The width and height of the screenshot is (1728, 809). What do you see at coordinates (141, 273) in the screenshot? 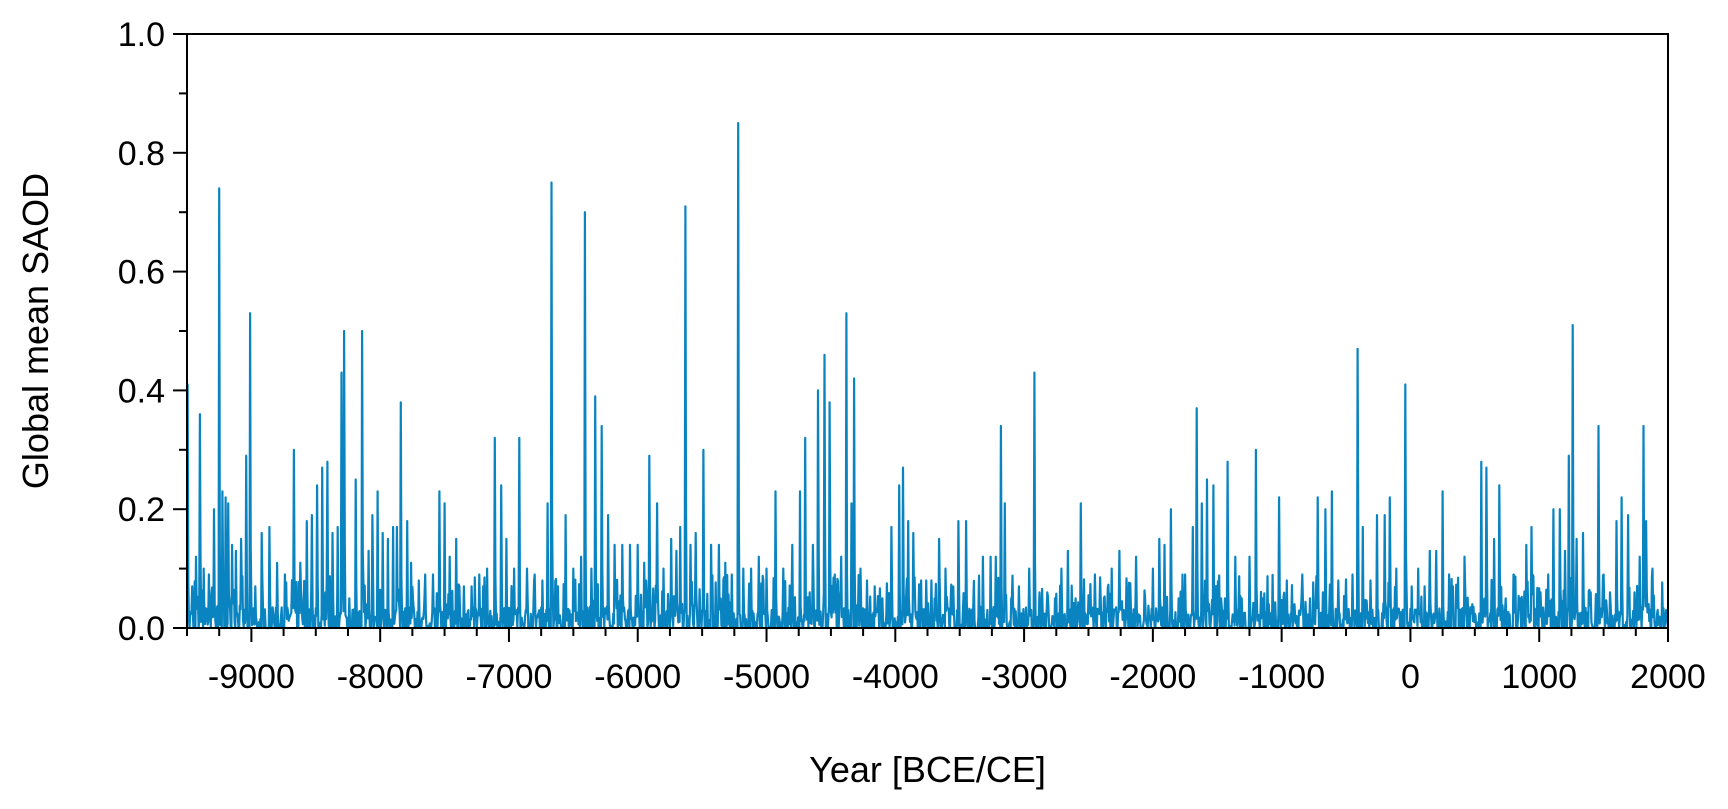
I see `y-tick-label: 0.6` at bounding box center [141, 273].